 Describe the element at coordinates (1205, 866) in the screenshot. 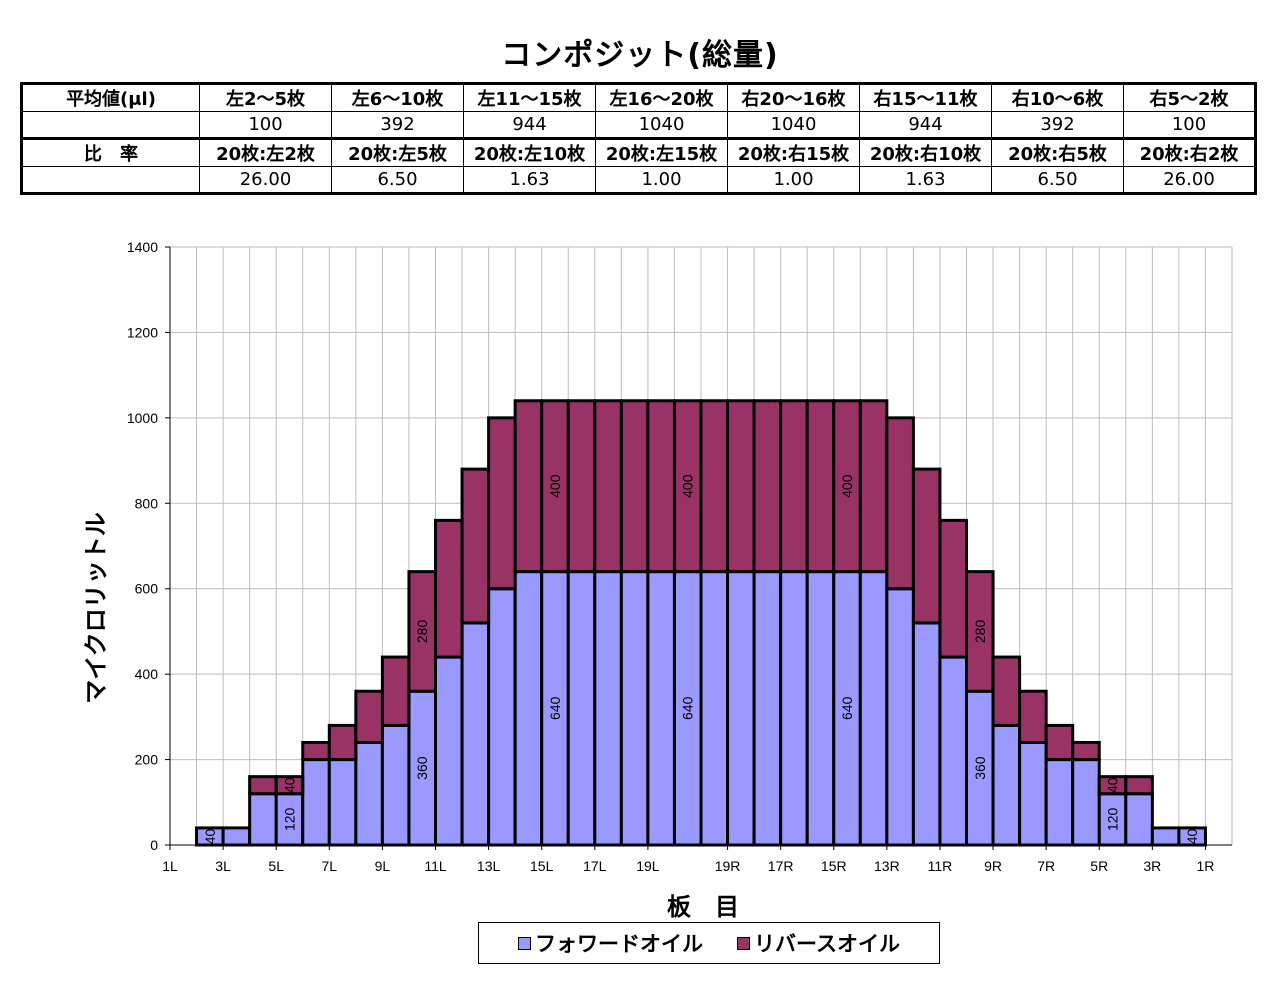

I see `x-tick-label: 1R` at that location.